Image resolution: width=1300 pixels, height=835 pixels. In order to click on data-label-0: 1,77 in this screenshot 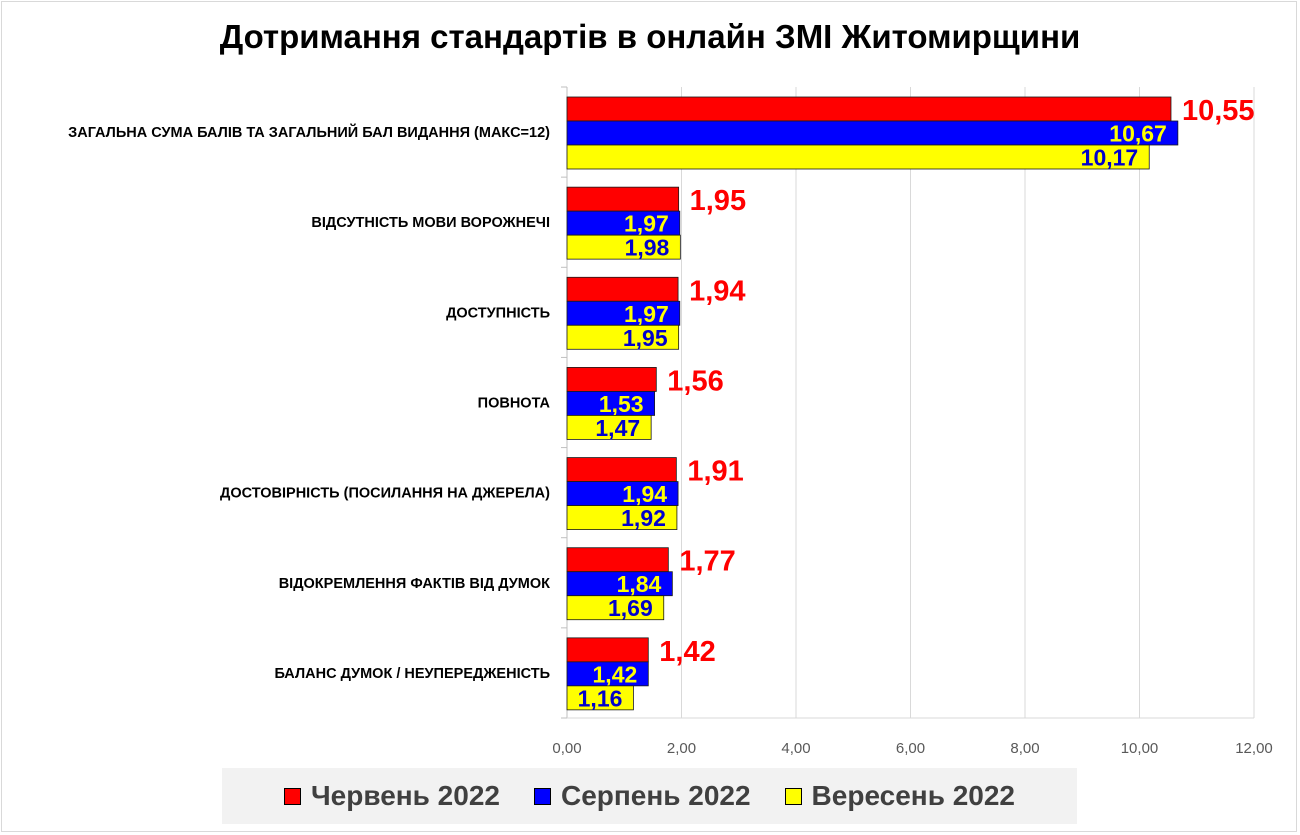, I will do `click(707, 562)`.